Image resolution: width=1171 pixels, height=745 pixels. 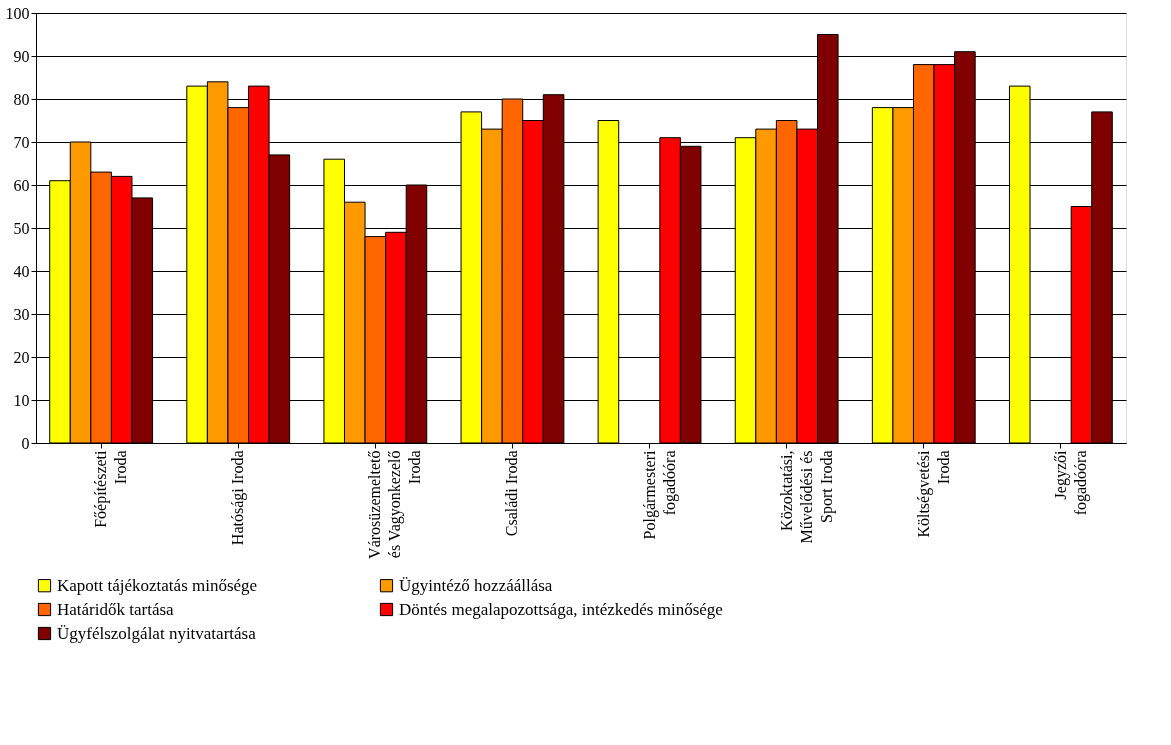 I want to click on x-tick-label: Családi Iroda, so click(x=512, y=493).